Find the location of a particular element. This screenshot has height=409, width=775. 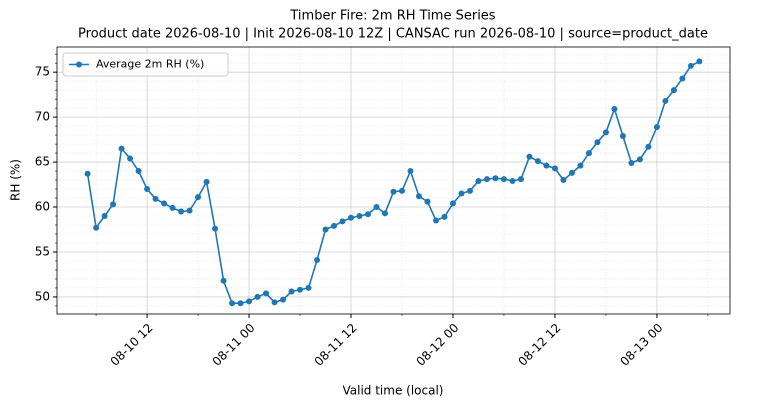

y-tick-label: 70 is located at coordinates (42, 117).